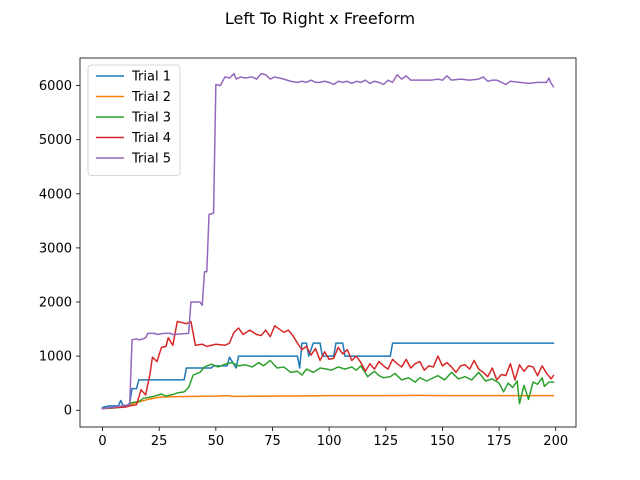 The height and width of the screenshot is (480, 640). What do you see at coordinates (555, 441) in the screenshot?
I see `x-tick-label: 200` at bounding box center [555, 441].